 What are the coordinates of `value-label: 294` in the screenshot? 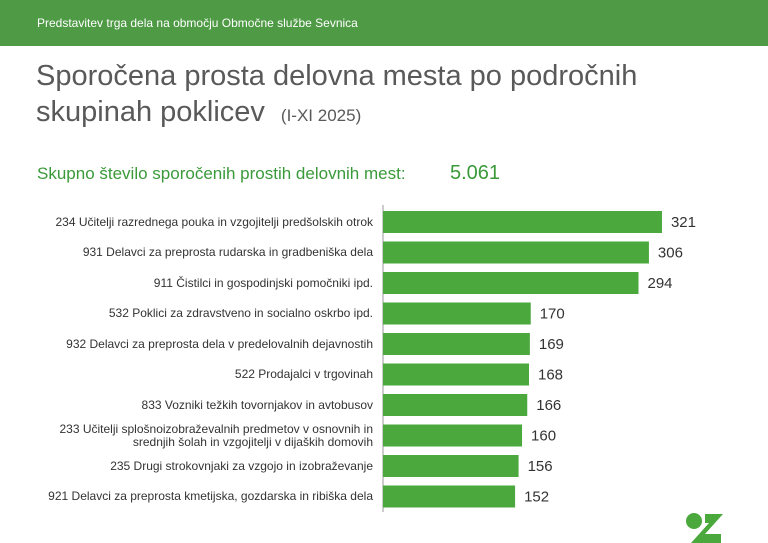 It's located at (659, 283).